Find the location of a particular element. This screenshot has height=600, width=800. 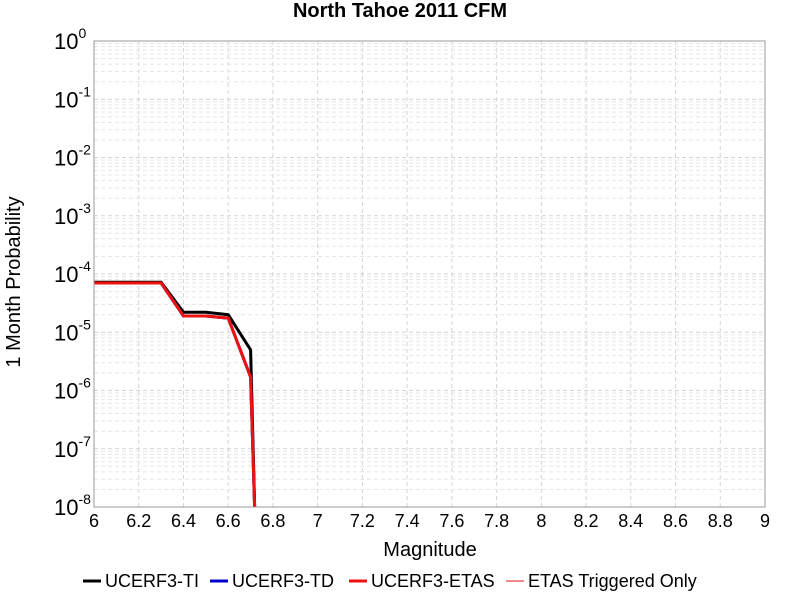

x-tick-label: 7 is located at coordinates (318, 521).